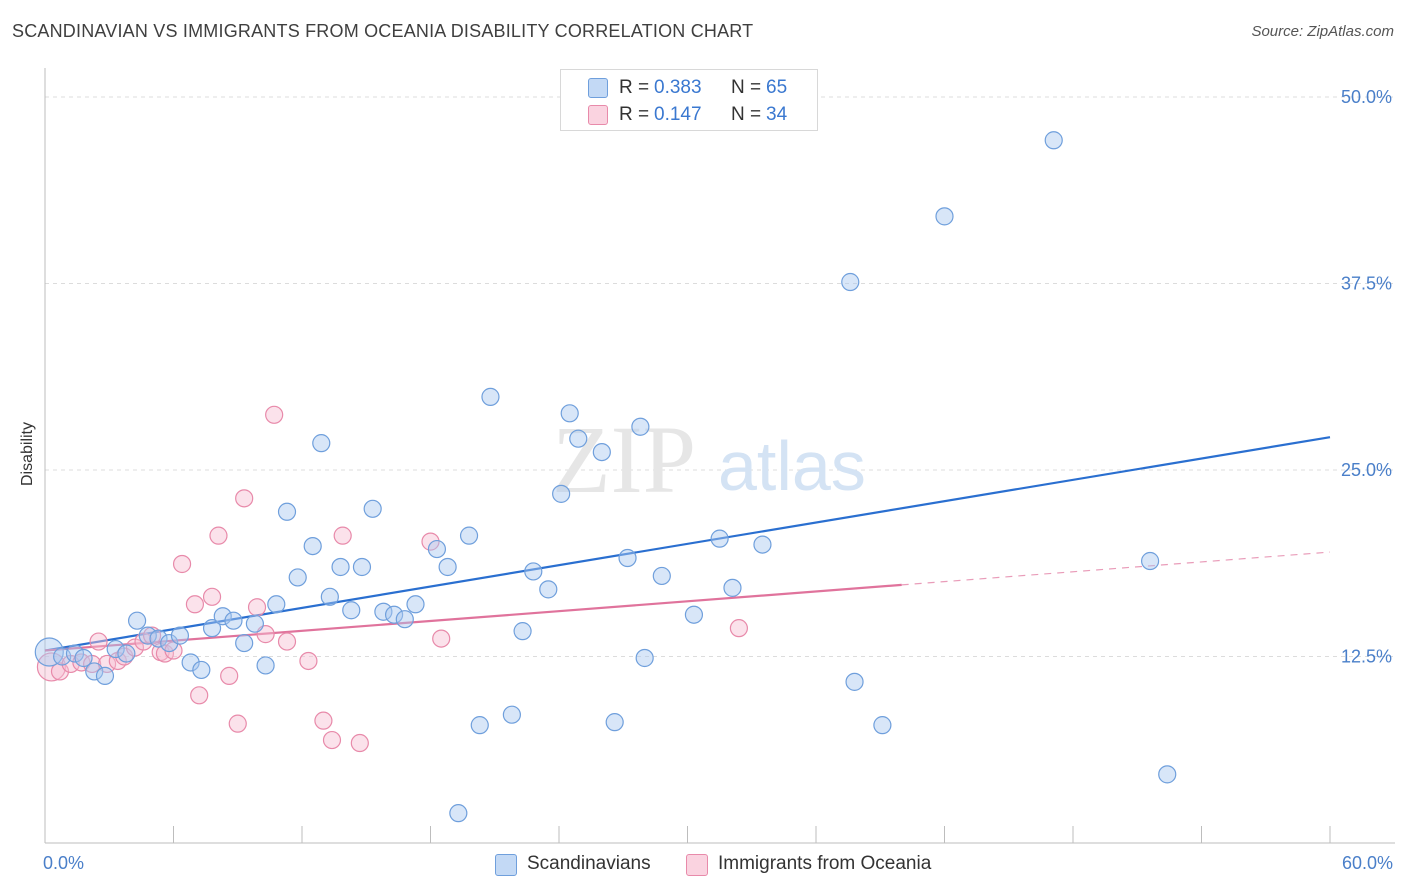 The image size is (1406, 892). Describe the element at coordinates (1116, 568) in the screenshot. I see `trend-line-extension` at that location.